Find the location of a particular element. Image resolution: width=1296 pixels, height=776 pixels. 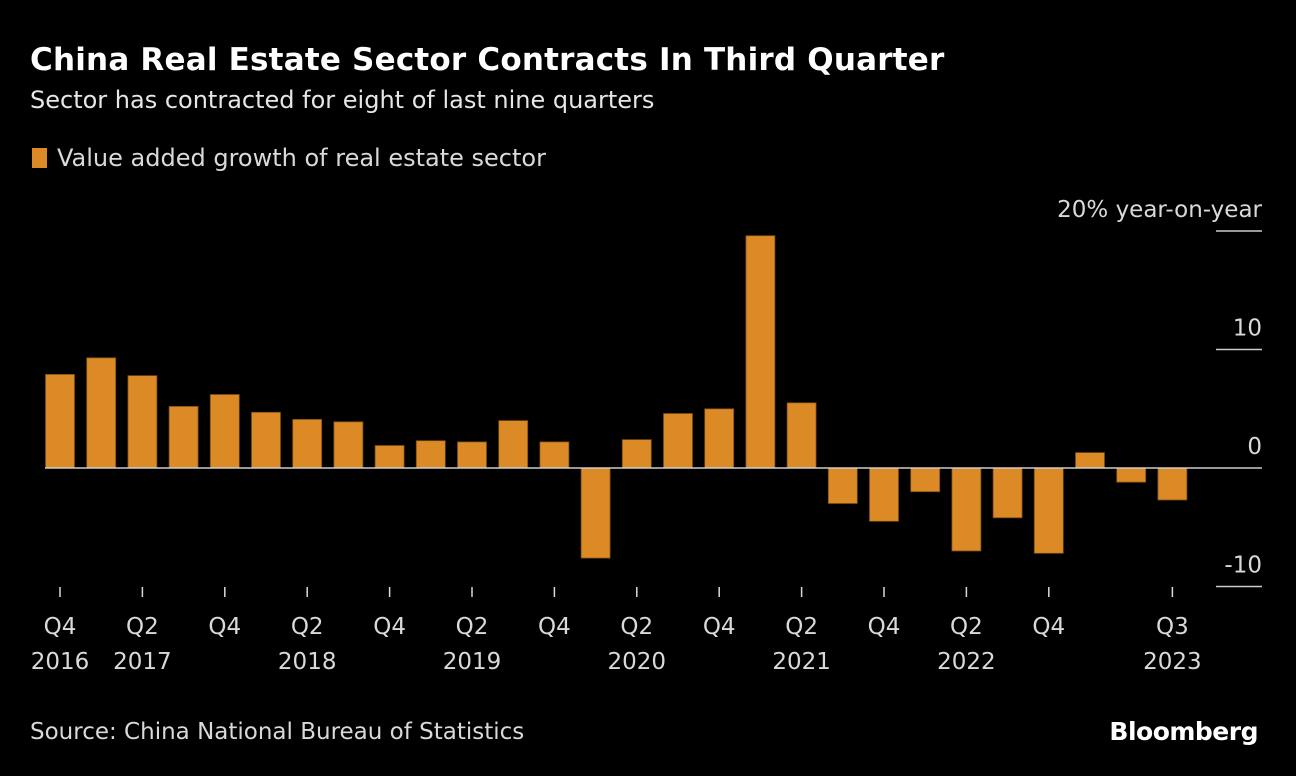

y-tick-label: 0 is located at coordinates (1254, 447).